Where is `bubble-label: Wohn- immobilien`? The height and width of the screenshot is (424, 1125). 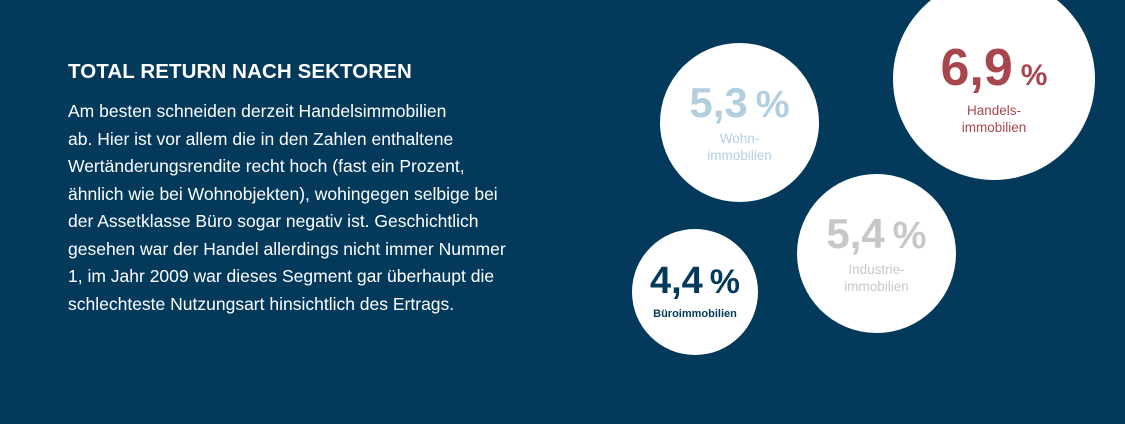 bubble-label: Wohn- immobilien is located at coordinates (739, 147).